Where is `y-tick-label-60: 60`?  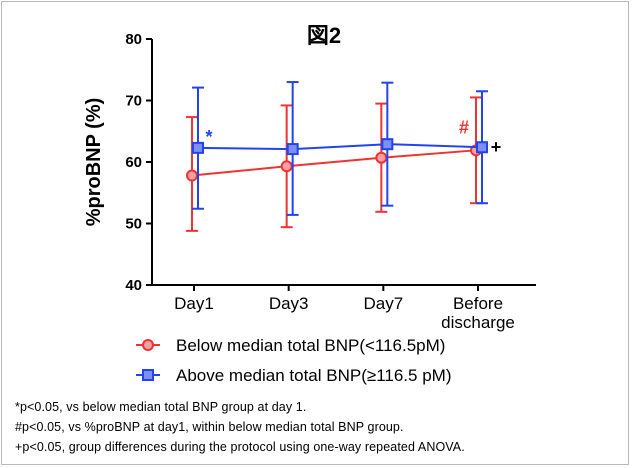 y-tick-label-60: 60 is located at coordinates (133, 162).